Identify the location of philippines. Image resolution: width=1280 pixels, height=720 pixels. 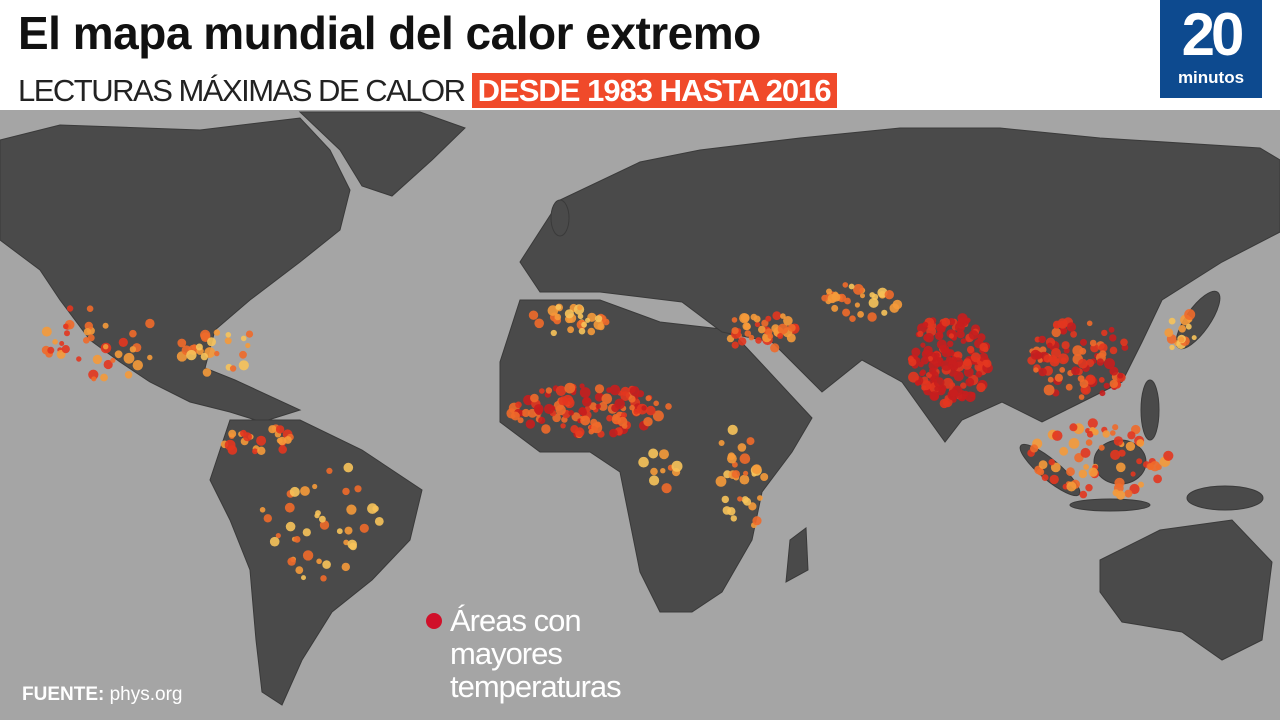
(1150, 410).